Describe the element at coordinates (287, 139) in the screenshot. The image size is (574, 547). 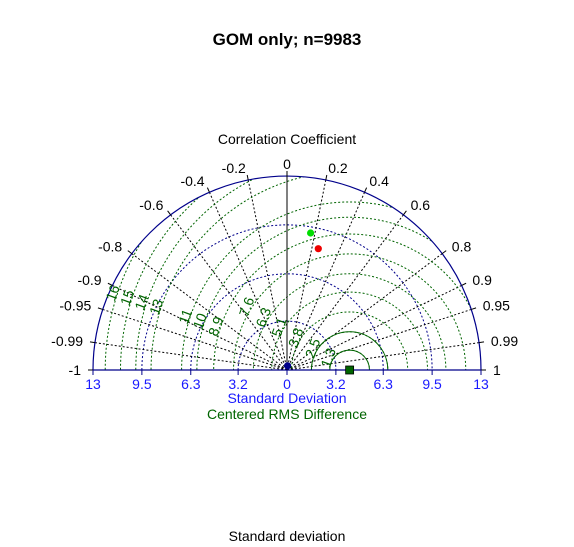
I see `correlation-axis-title: Correlation Coefficient` at that location.